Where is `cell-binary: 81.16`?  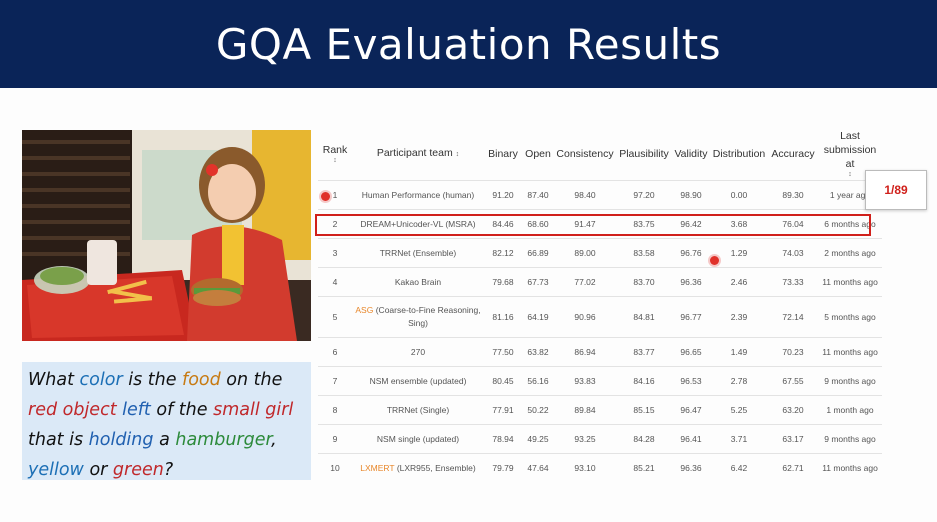 cell-binary: 81.16 is located at coordinates (503, 317).